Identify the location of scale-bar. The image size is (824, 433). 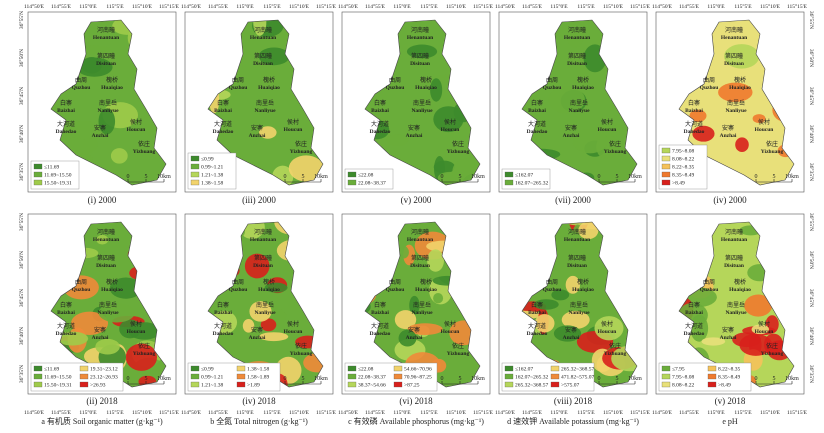
(303, 181).